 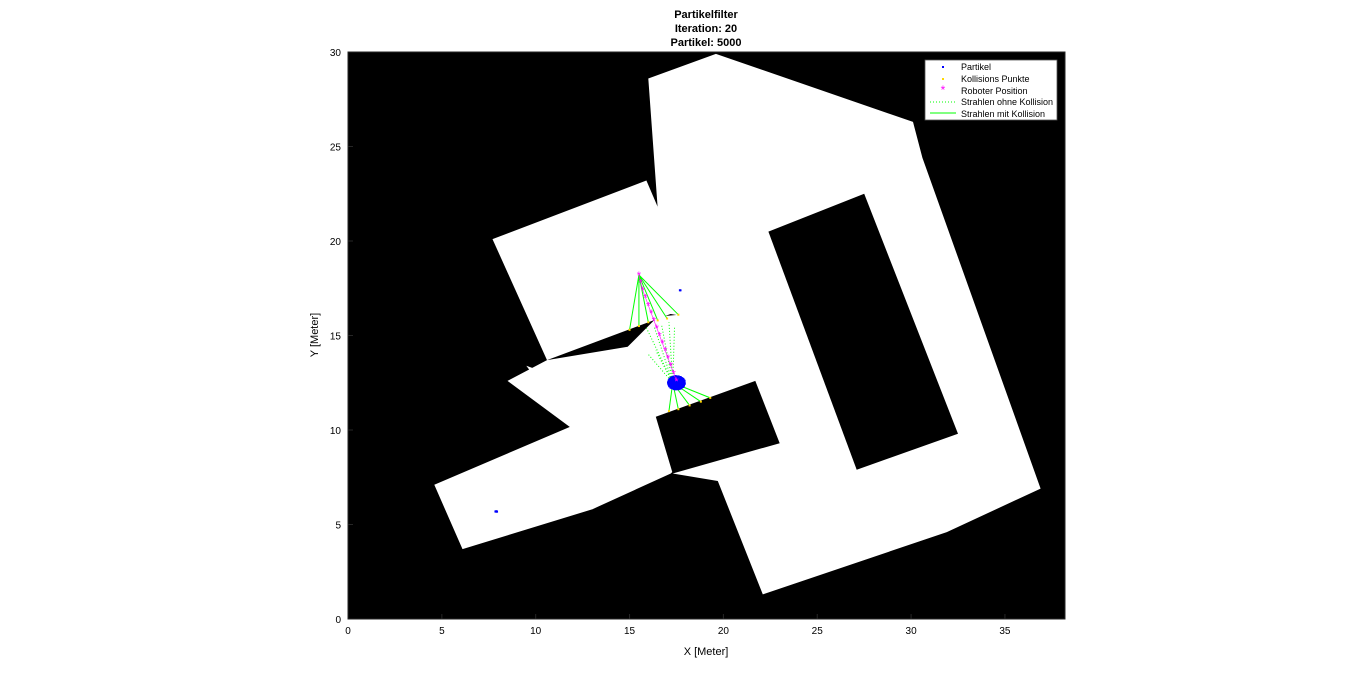 I want to click on x-tick-label: 0, so click(x=348, y=631).